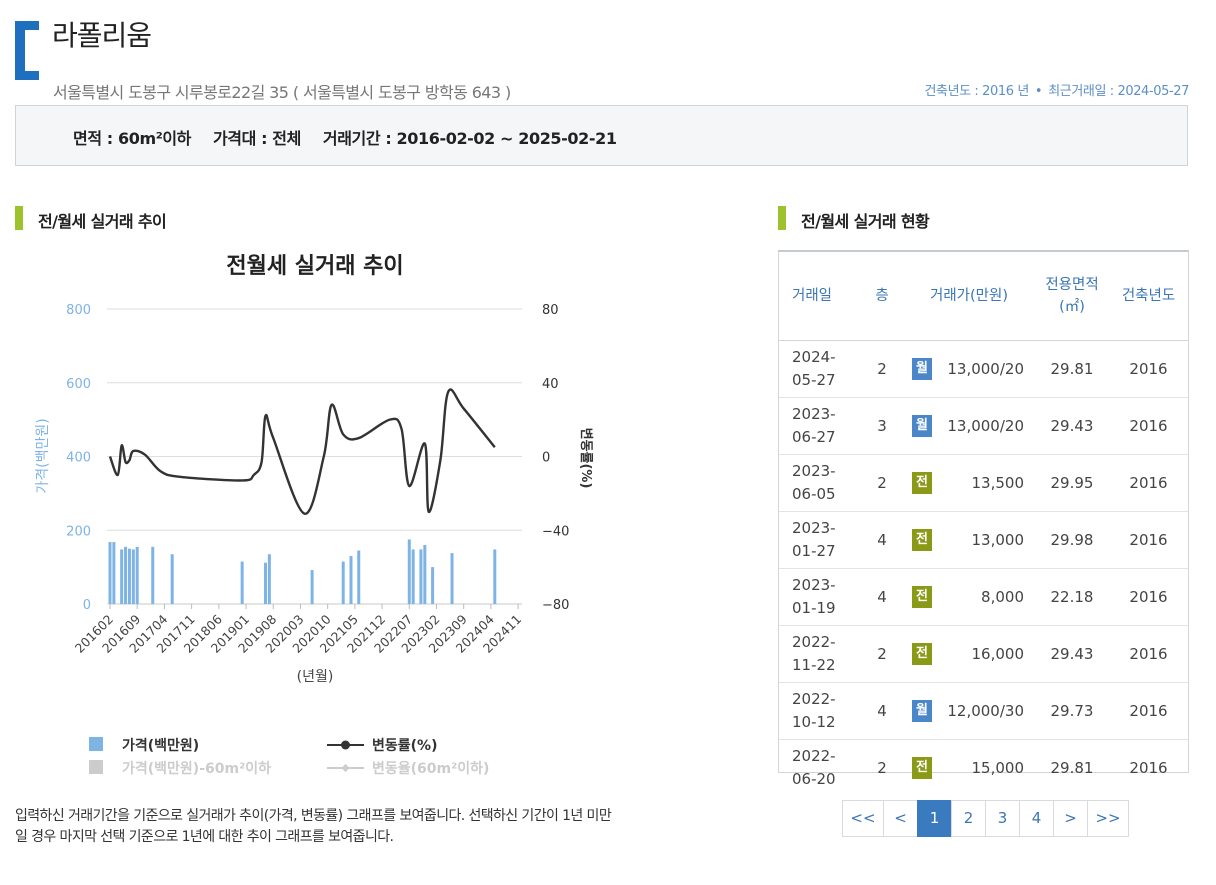  I want to click on y2-axis-label: 변동률(%), so click(585, 458).